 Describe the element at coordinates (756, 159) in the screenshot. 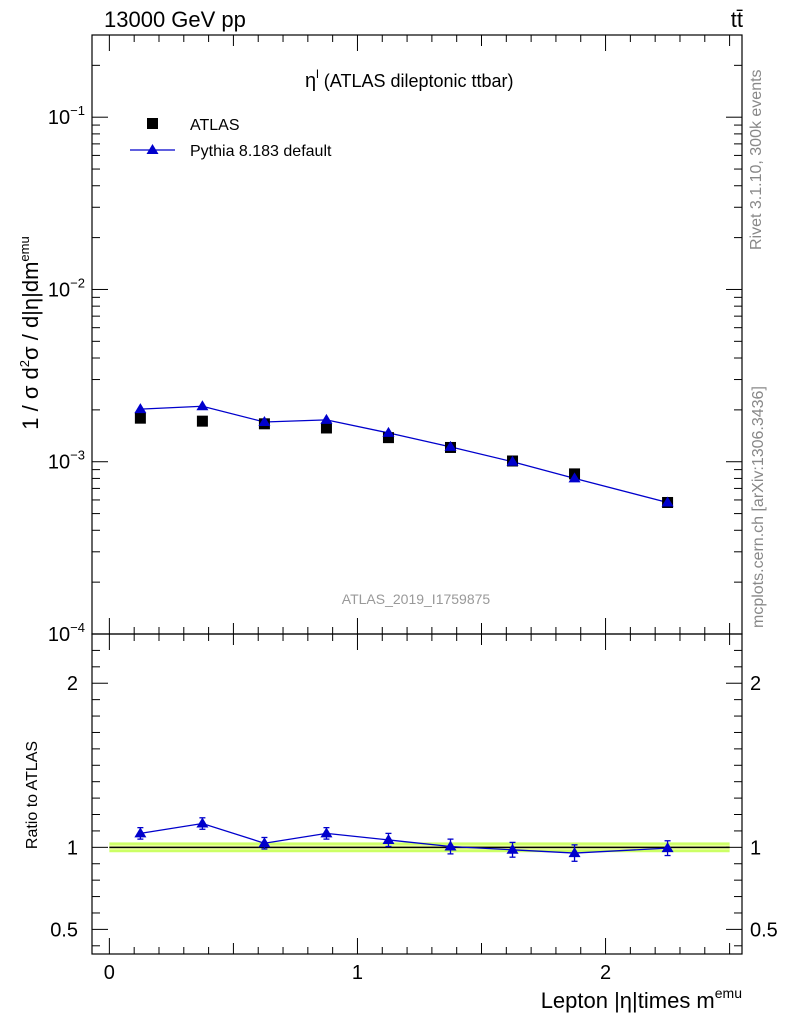

I see `rivet-label: Rivet 3.1.10, 300k events` at that location.